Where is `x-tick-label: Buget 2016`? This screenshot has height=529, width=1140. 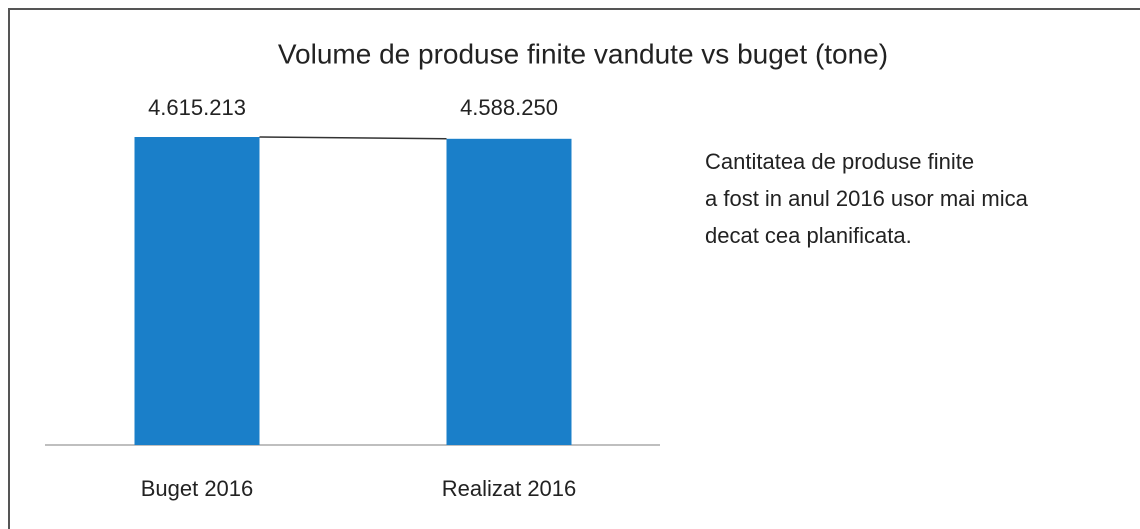
x-tick-label: Buget 2016 is located at coordinates (197, 488).